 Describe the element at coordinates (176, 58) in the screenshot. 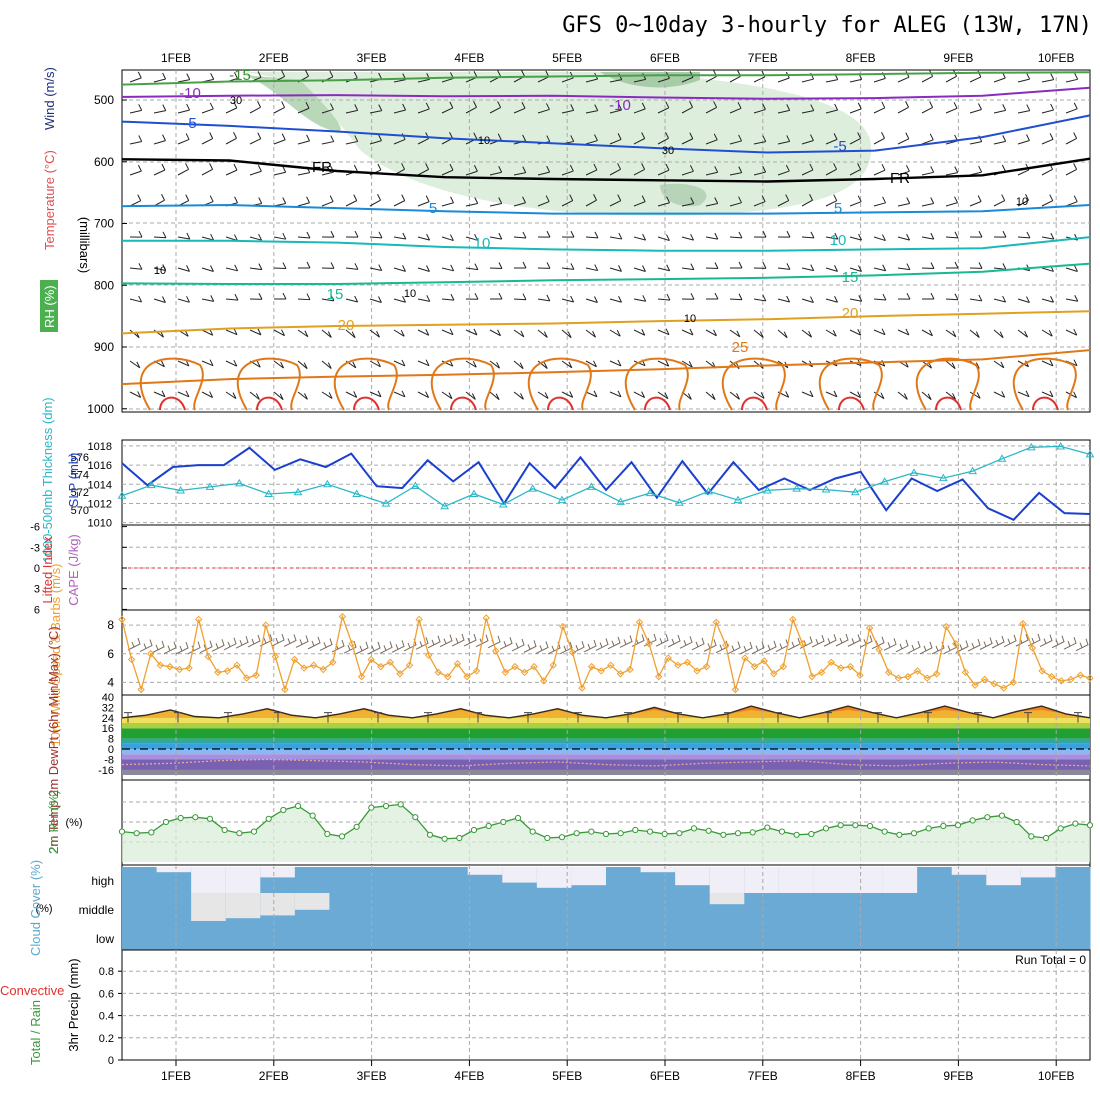

I see `top-date-label: 1FEB` at that location.